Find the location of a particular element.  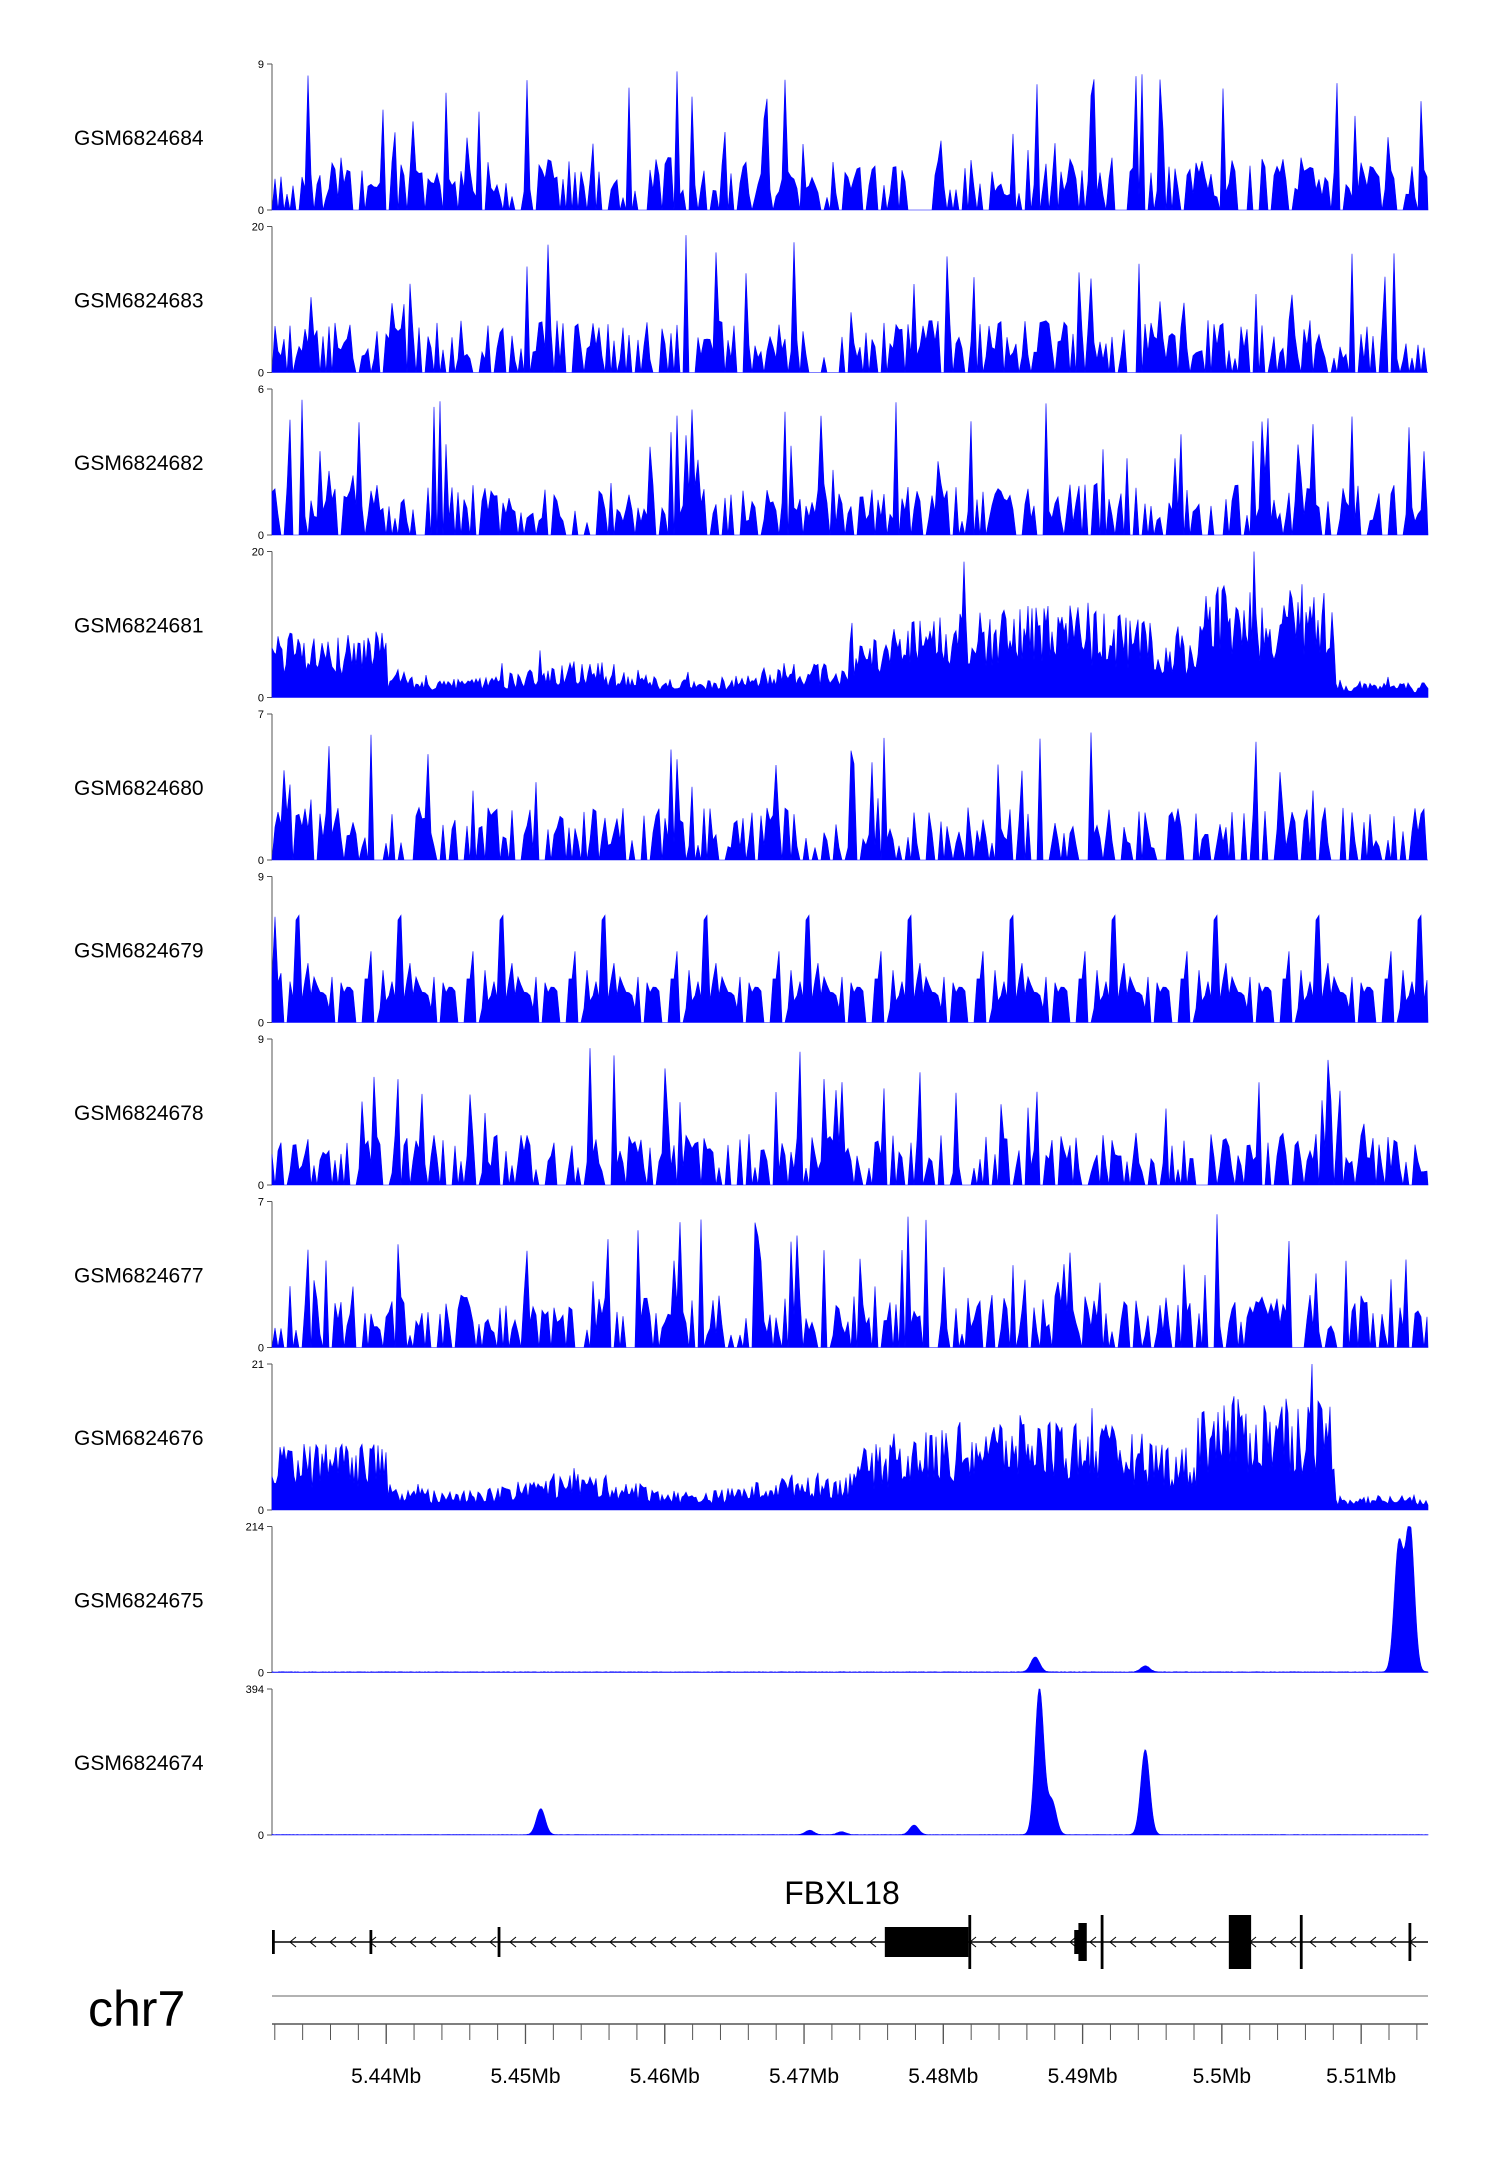

y-max-label: 6 is located at coordinates (261, 390).